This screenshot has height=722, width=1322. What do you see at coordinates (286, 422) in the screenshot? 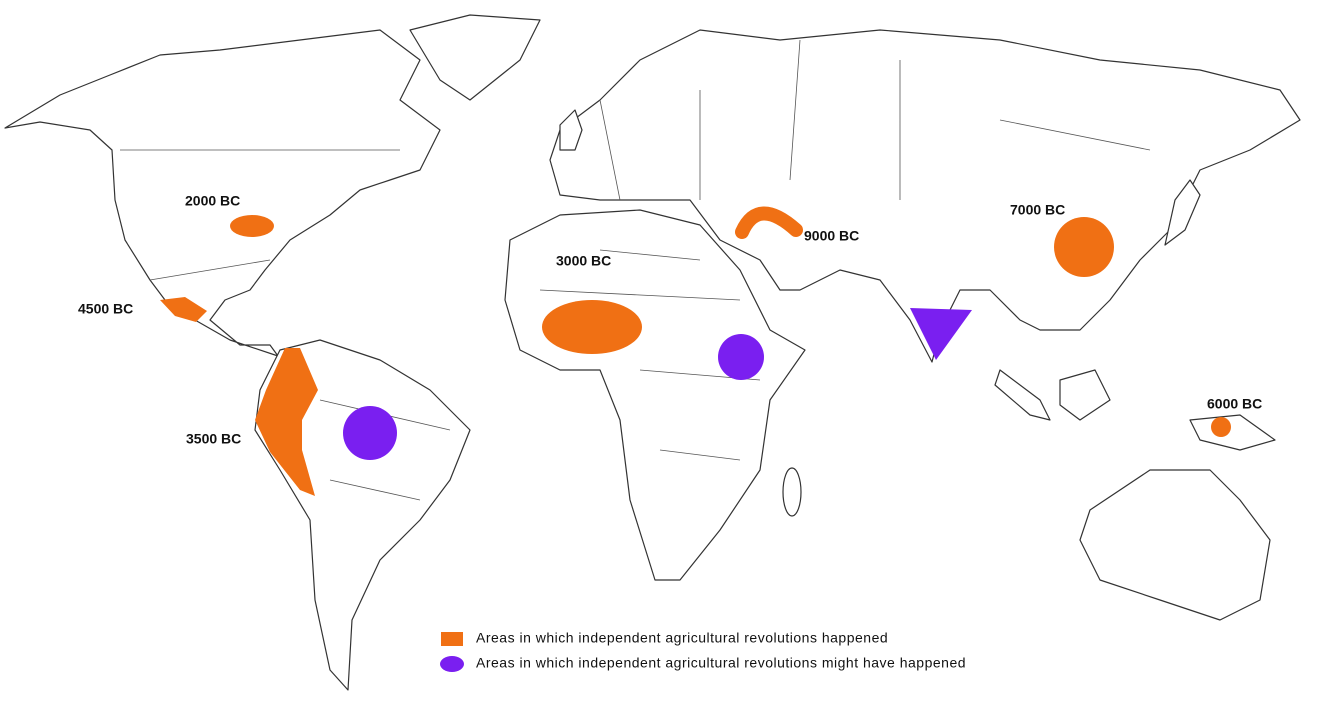
I see `region-andes` at bounding box center [286, 422].